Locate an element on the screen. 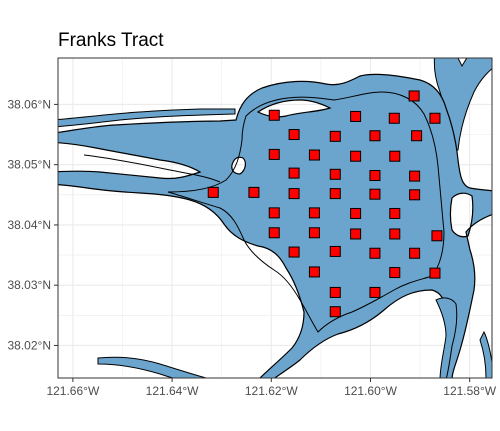 The width and height of the screenshot is (500, 431). x-tick-label: 121.60°W is located at coordinates (371, 391).